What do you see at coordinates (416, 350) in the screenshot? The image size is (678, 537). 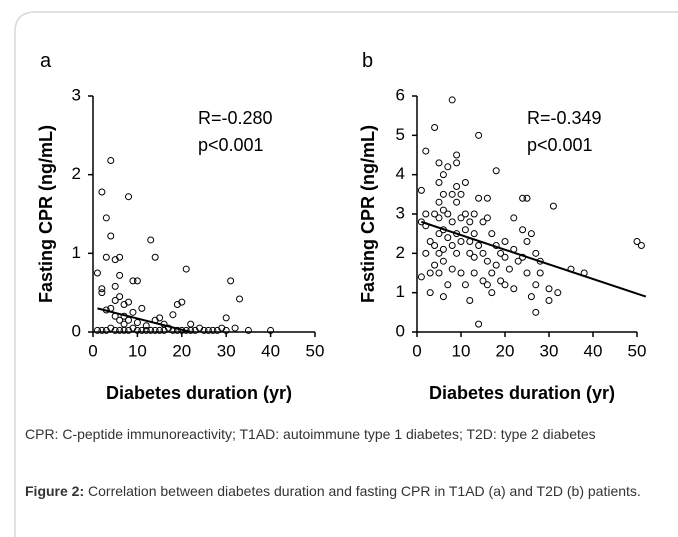 I see `x-tick-label: 0` at bounding box center [416, 350].